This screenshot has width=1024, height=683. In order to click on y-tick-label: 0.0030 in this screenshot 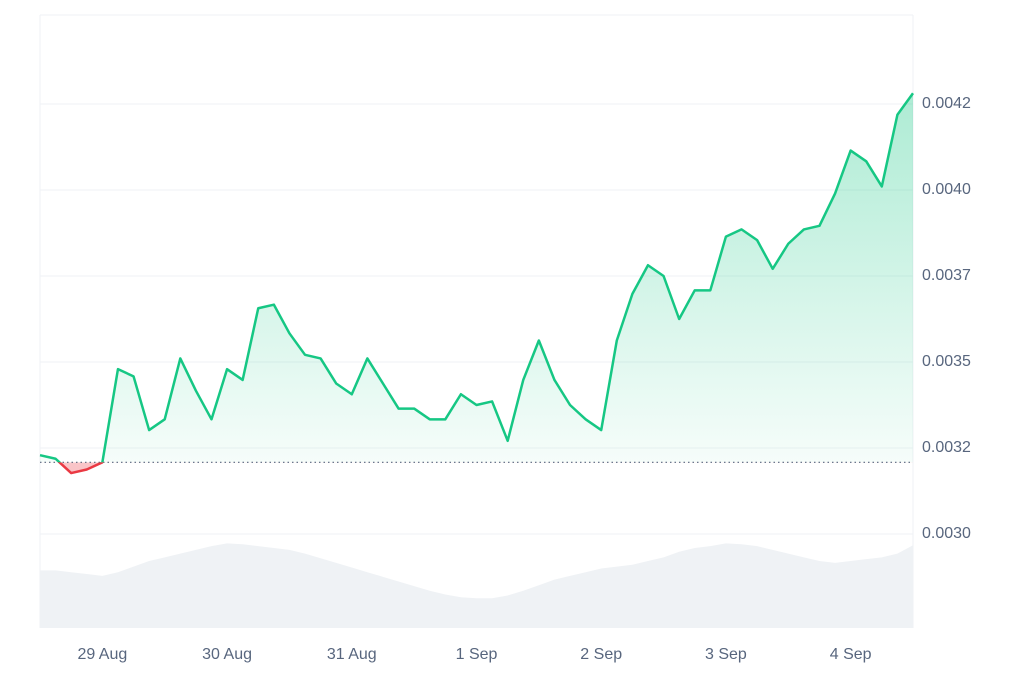, I will do `click(946, 533)`.